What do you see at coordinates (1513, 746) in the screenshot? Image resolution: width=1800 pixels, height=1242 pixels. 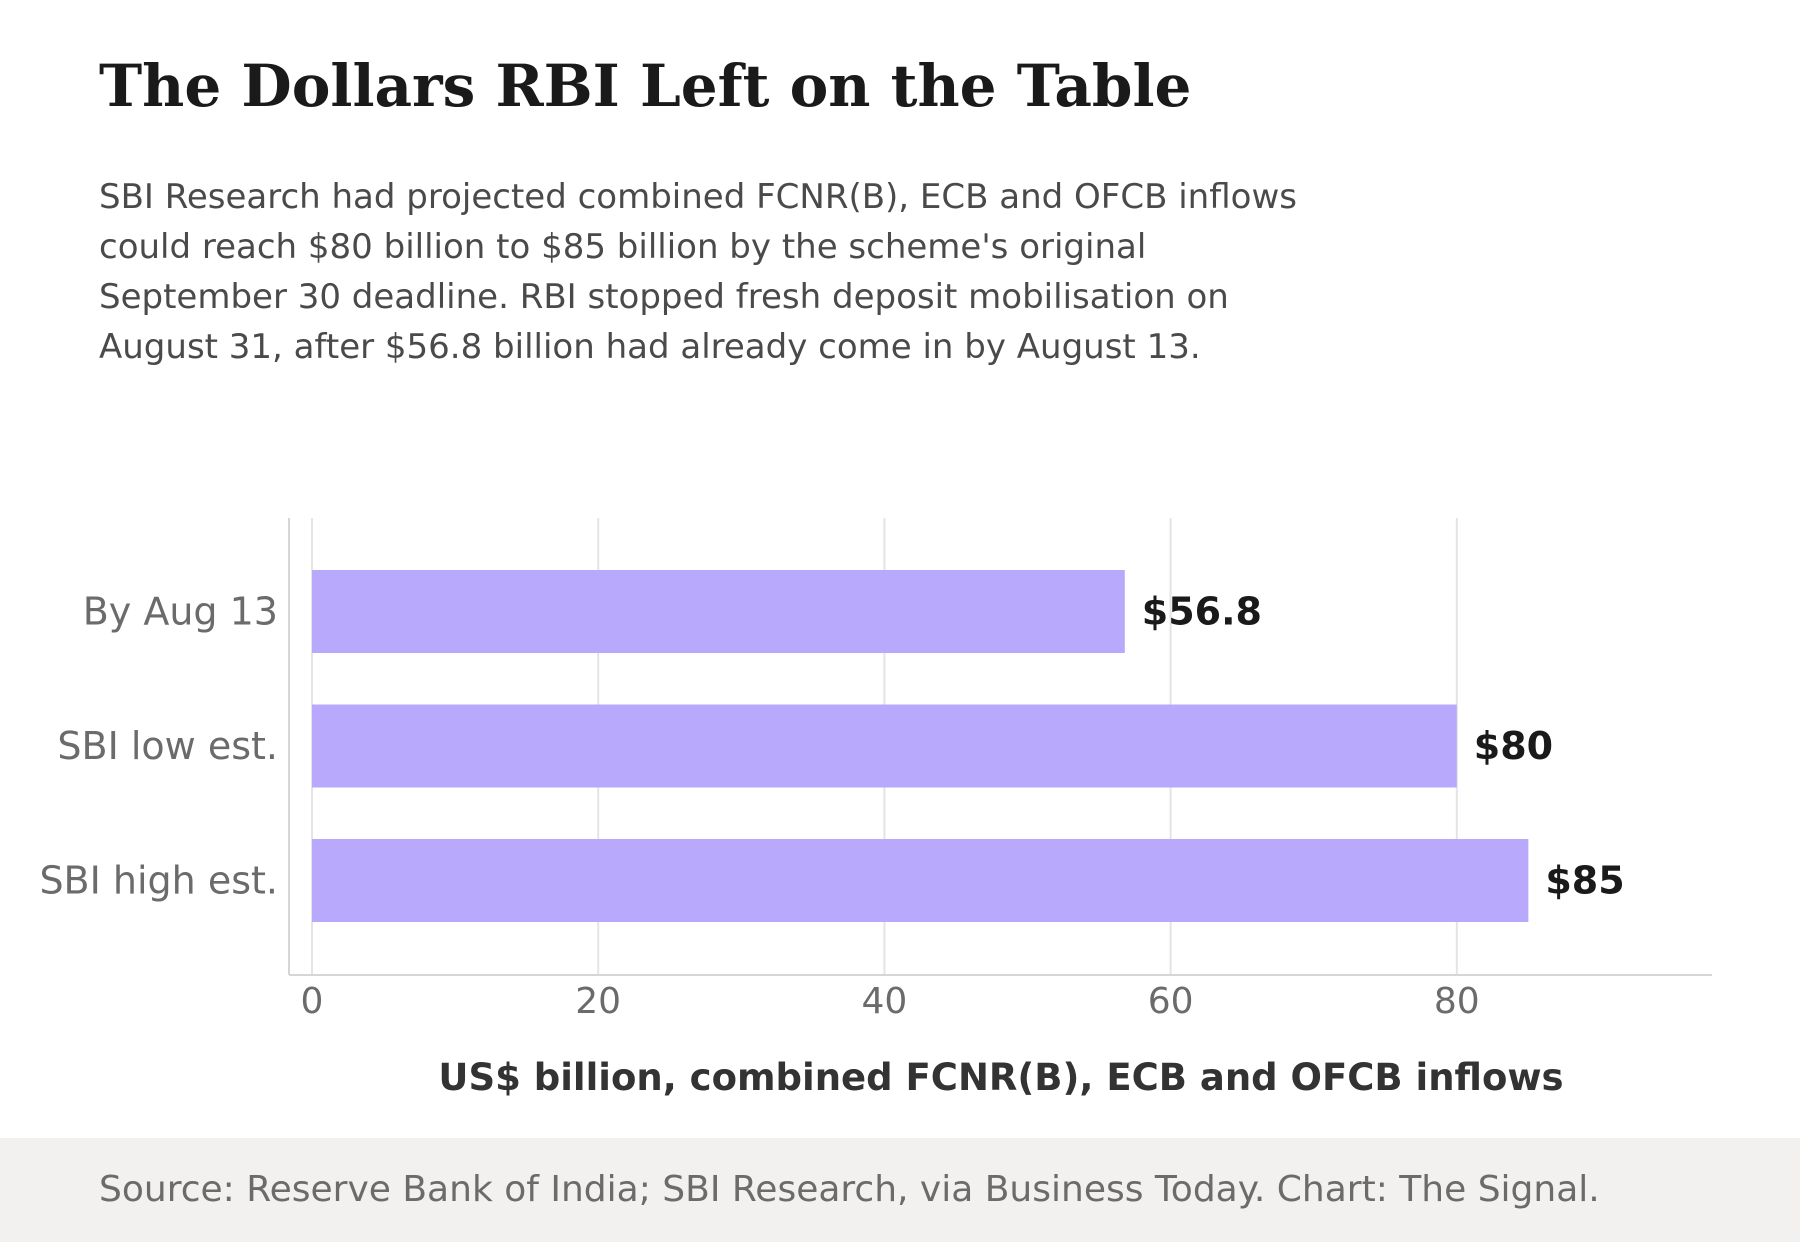 I see `value-label: $80` at bounding box center [1513, 746].